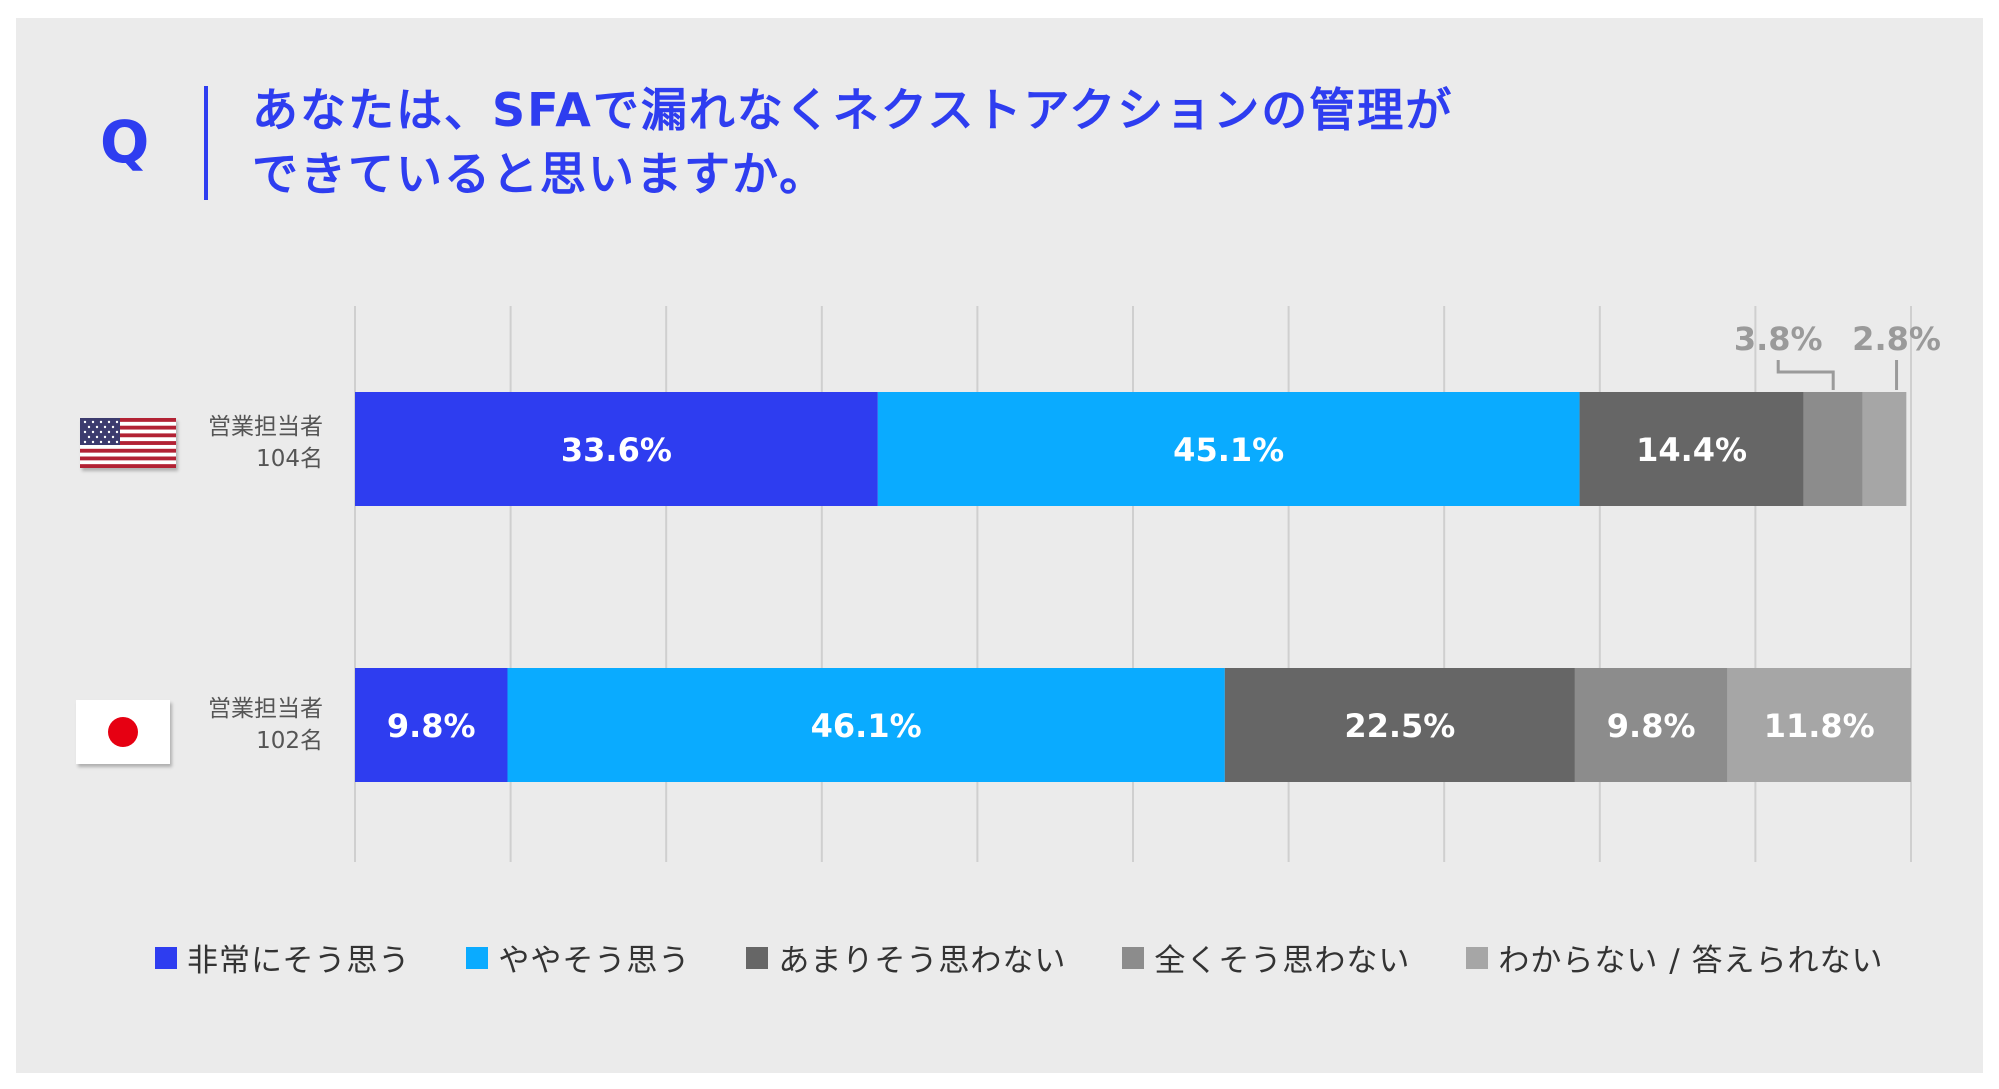  I want to click on us-flag-icon, so click(128, 443).